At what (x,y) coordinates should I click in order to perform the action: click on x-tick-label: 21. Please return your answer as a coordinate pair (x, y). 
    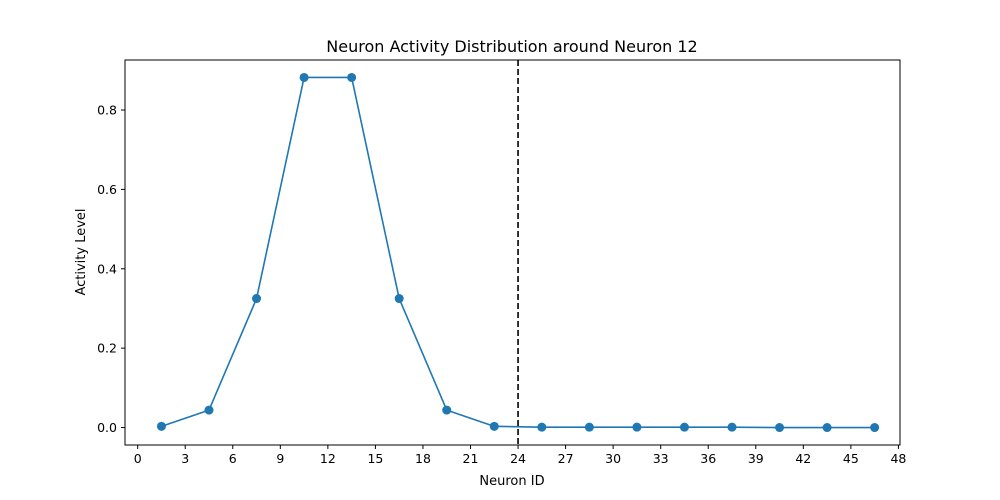
    Looking at the image, I should click on (471, 458).